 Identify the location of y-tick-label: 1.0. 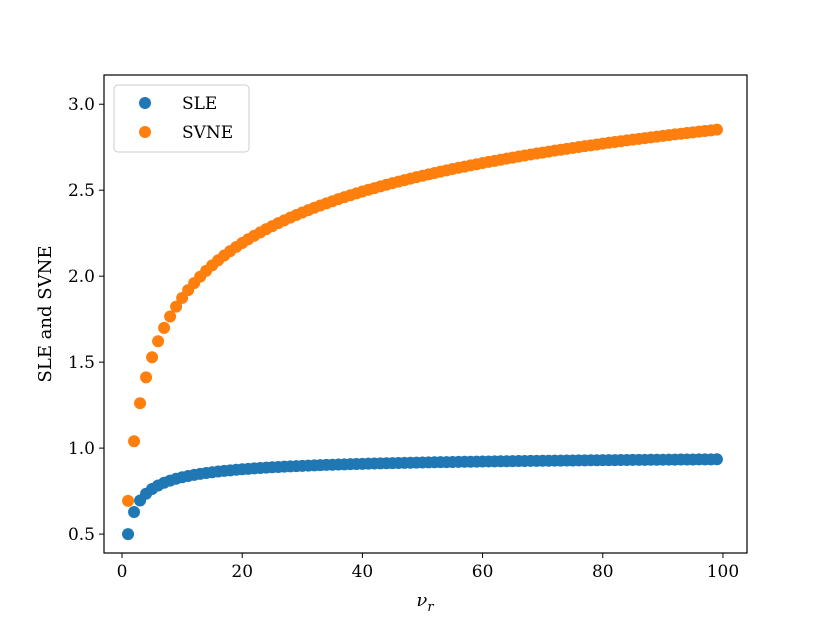
(81, 449).